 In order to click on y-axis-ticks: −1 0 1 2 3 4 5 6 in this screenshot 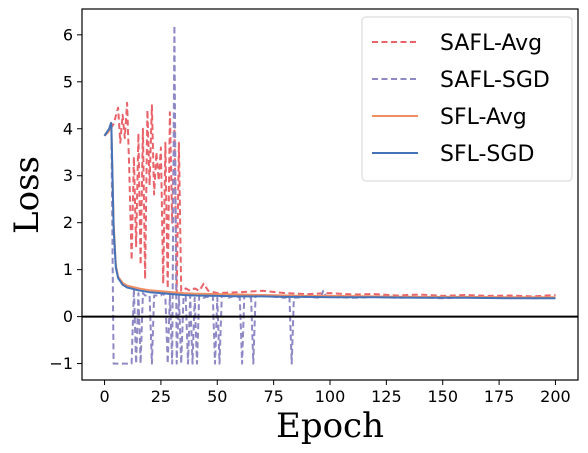, I will do `click(65, 199)`.